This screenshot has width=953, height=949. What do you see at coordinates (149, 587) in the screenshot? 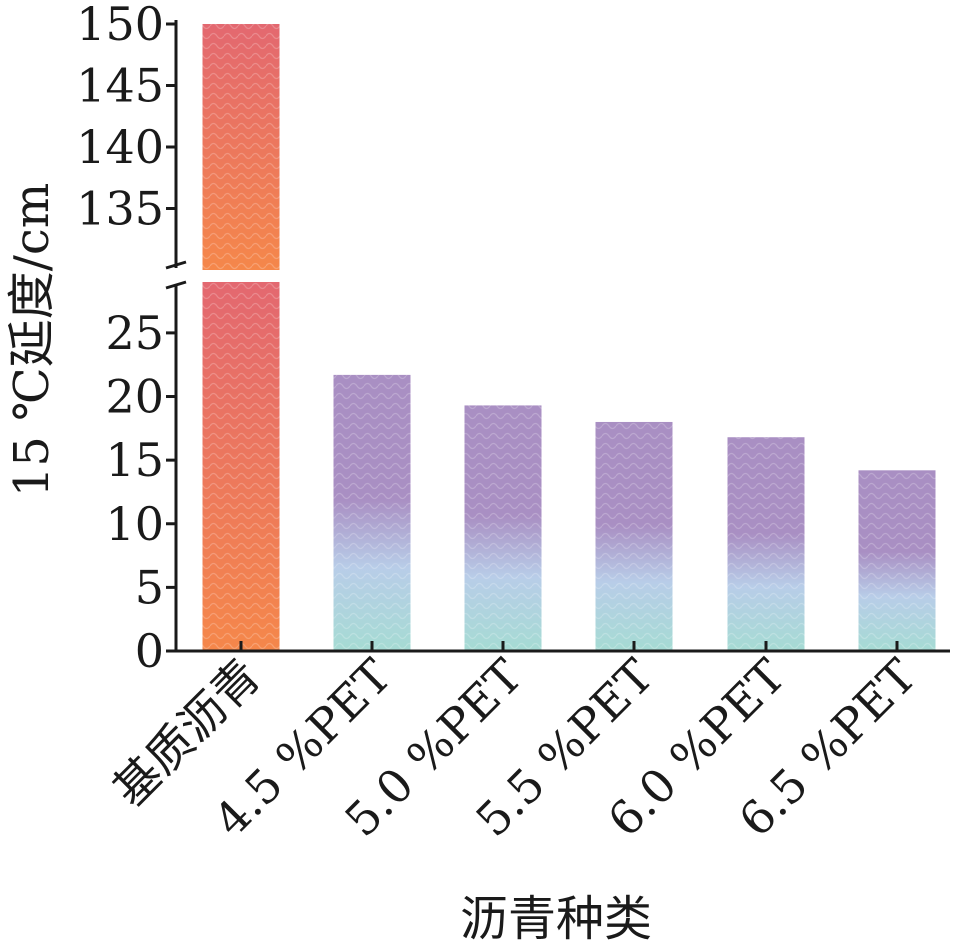
I see `y-tick-label: 5` at bounding box center [149, 587].